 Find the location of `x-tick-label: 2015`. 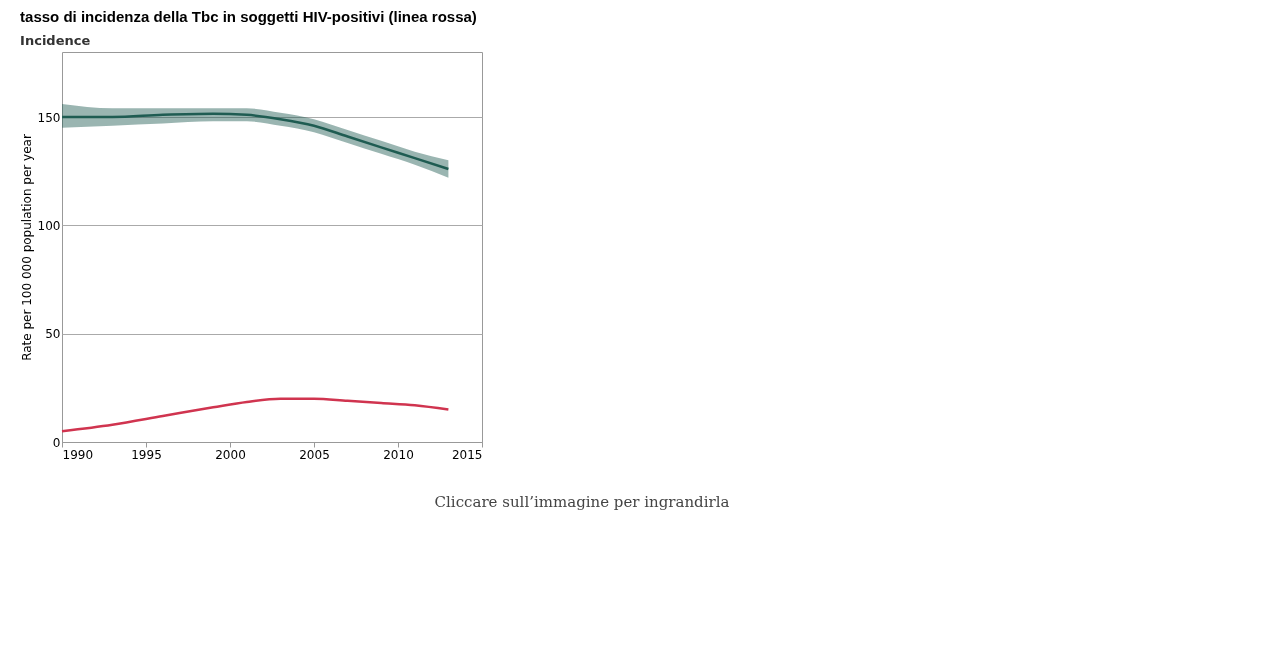

x-tick-label: 2015 is located at coordinates (467, 454).